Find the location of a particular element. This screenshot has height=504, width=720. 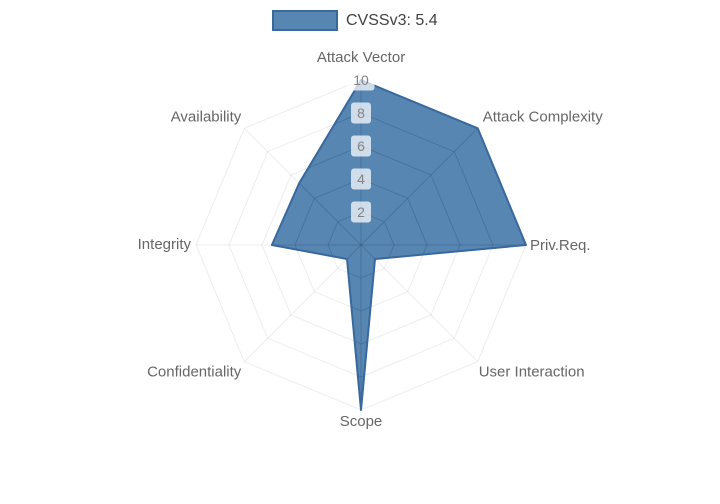

tick-label: 10 is located at coordinates (361, 80).